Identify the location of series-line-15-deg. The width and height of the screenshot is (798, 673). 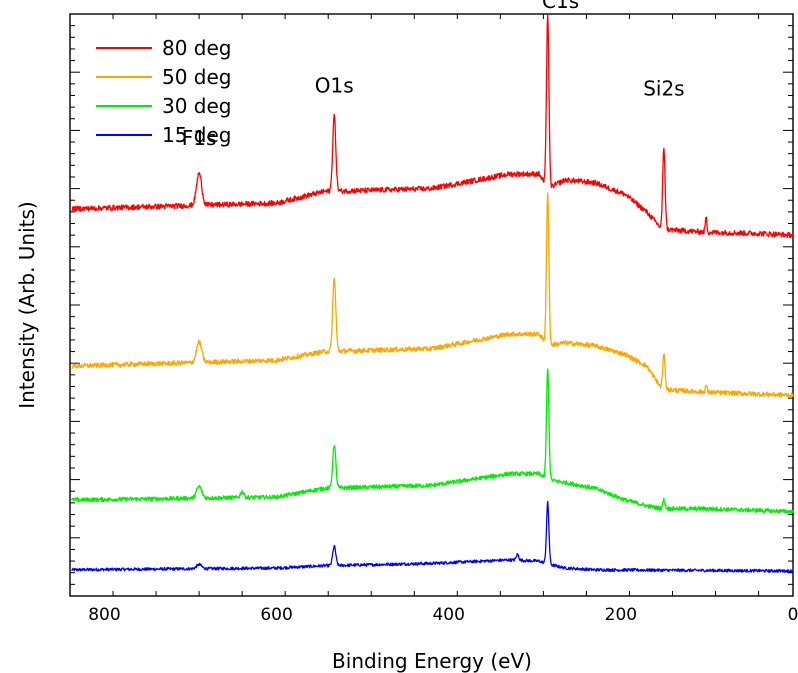
(432, 537).